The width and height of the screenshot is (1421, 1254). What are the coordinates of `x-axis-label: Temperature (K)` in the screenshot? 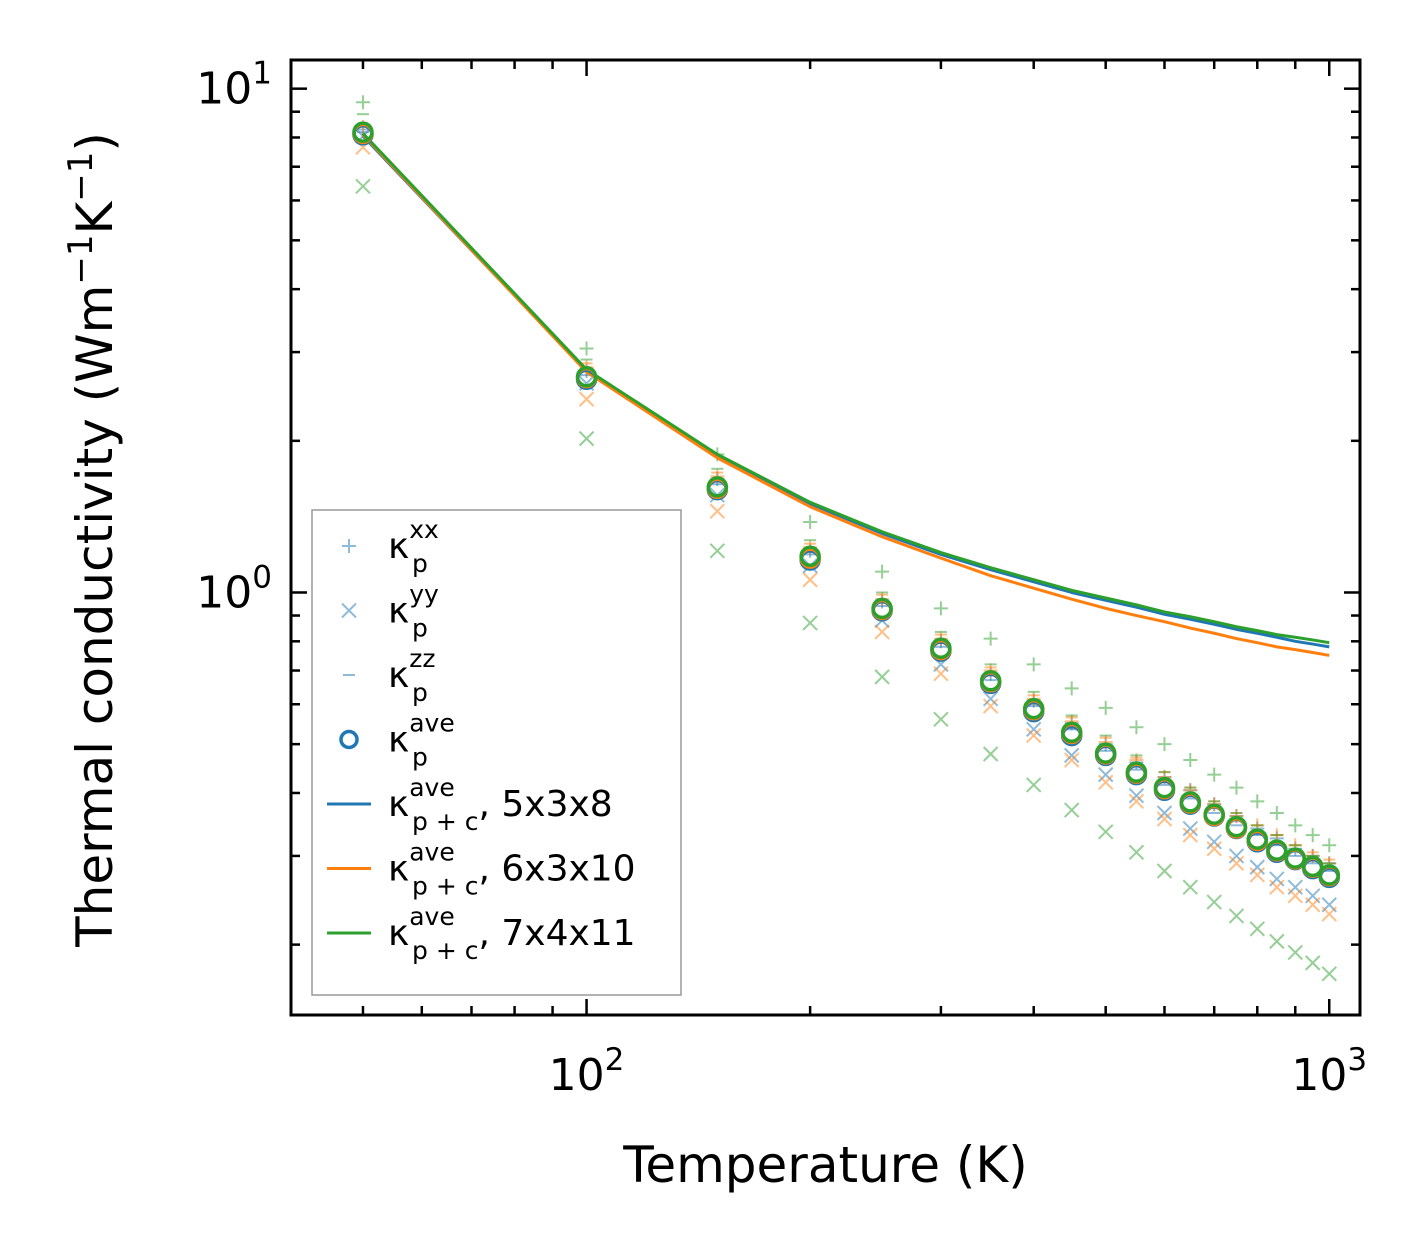 It's located at (824, 1165).